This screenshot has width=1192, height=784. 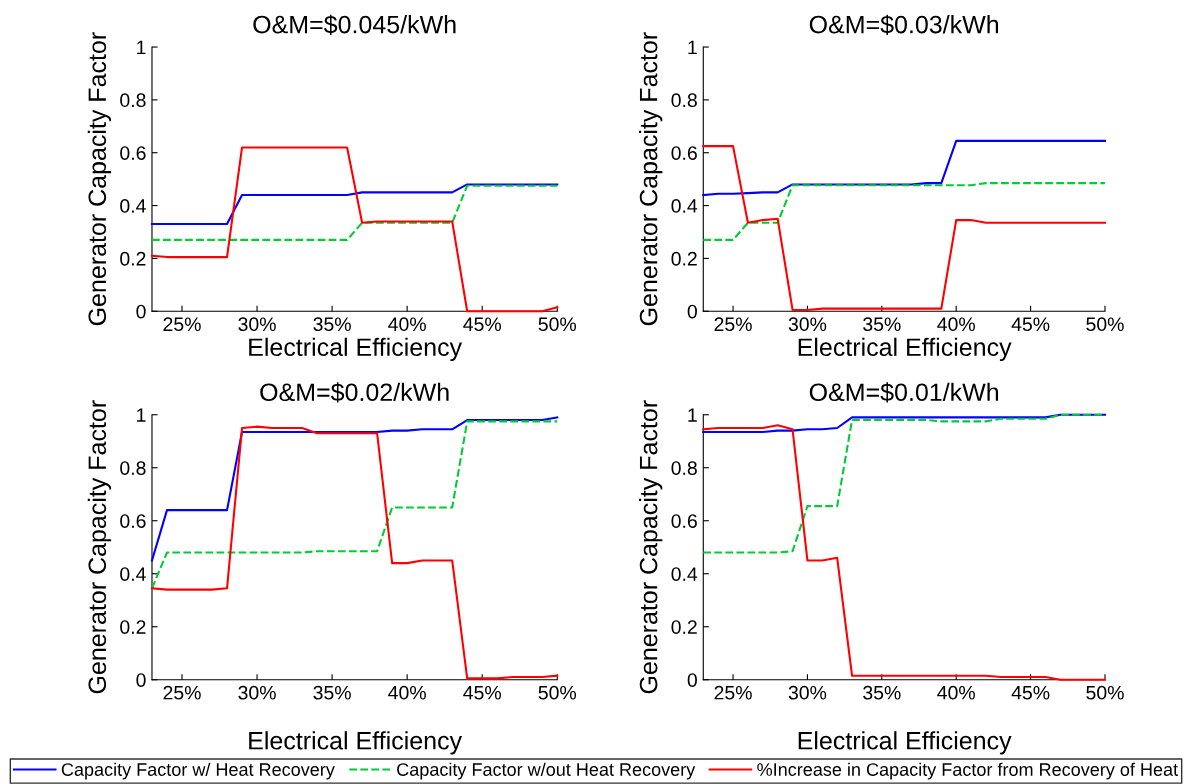 I want to click on chart-title: O&M=$0.03/kWh, so click(x=904, y=24).